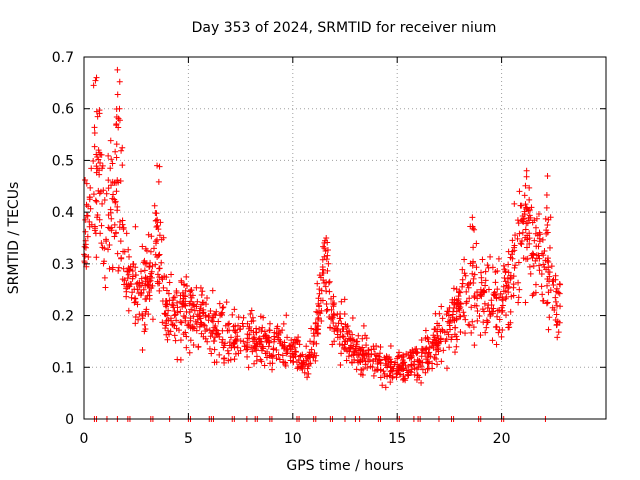 Image resolution: width=640 pixels, height=480 pixels. Describe the element at coordinates (63, 213) in the screenshot. I see `y-tick-label: 0.4` at that location.